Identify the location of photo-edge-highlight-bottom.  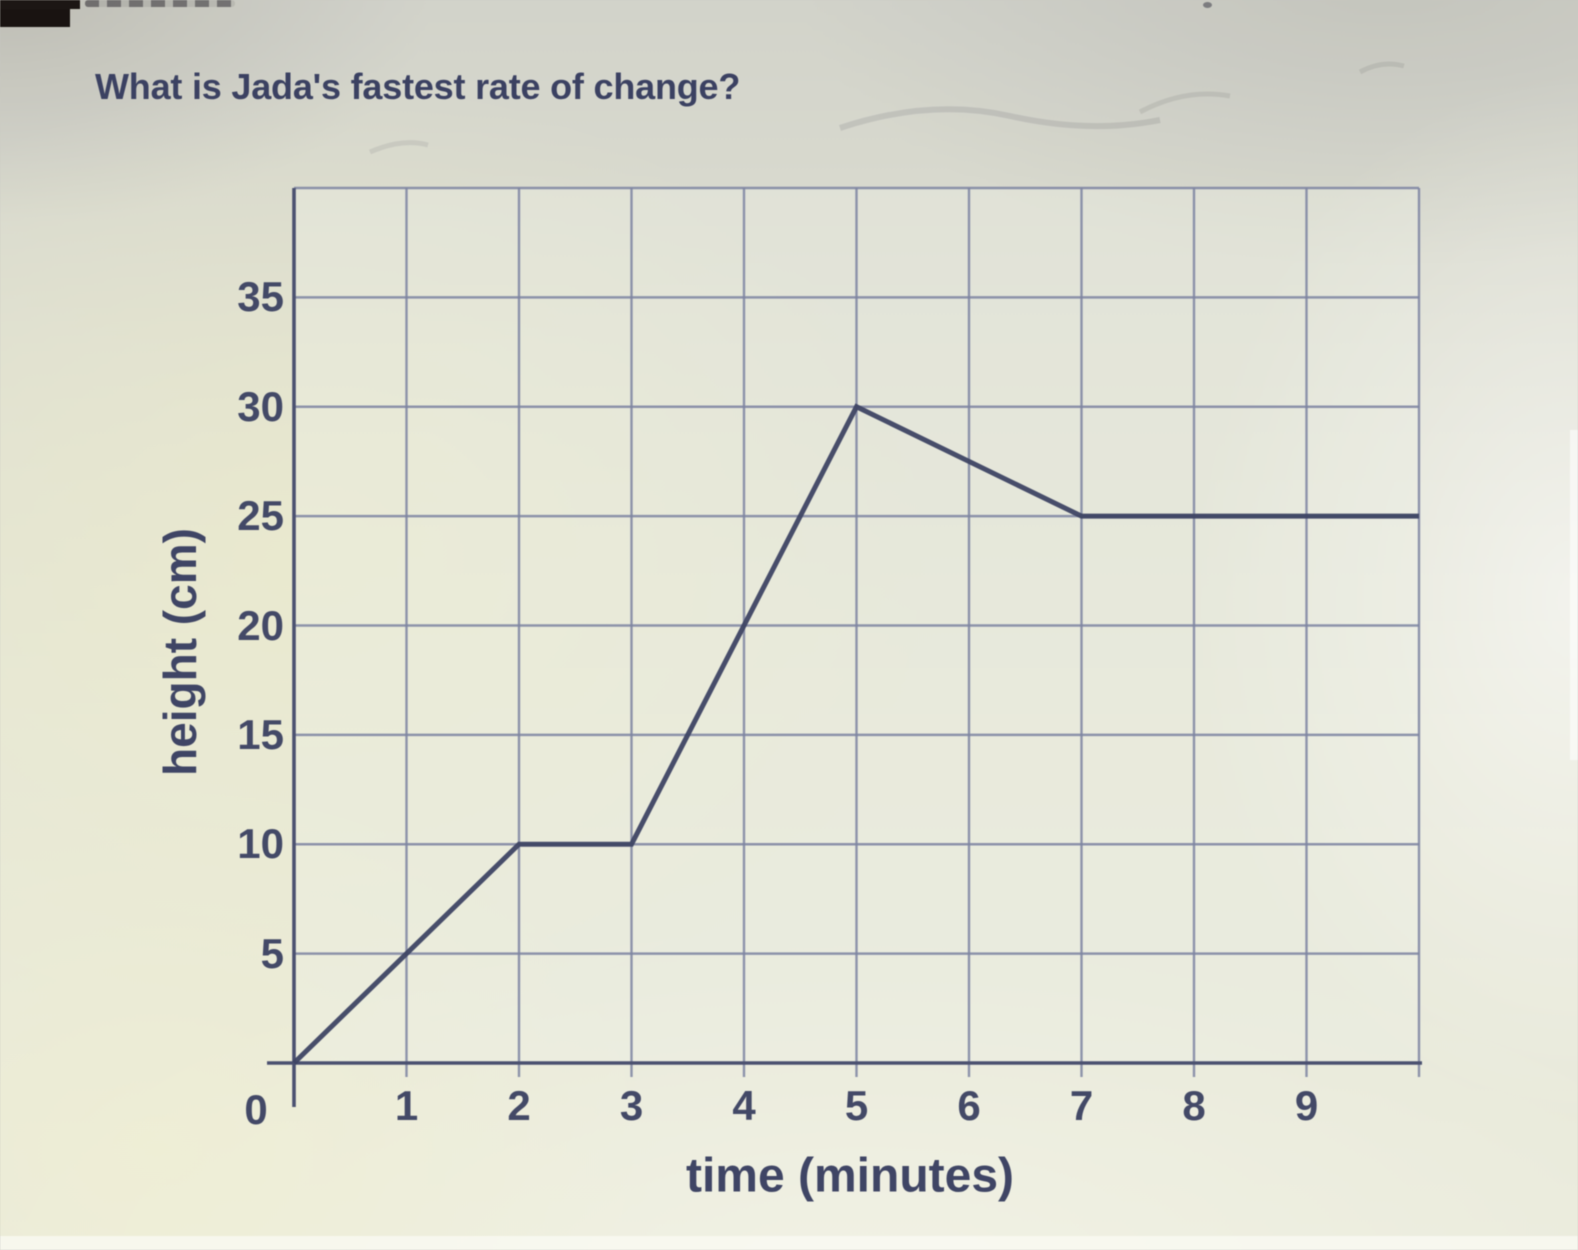
(789, 1243).